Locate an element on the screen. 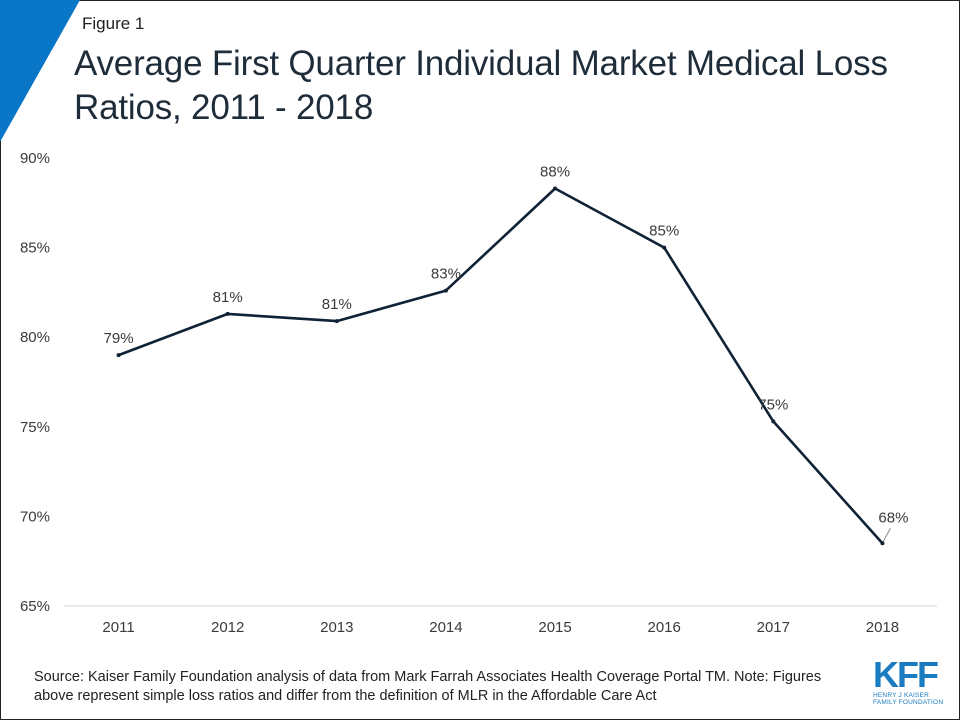 This screenshot has height=720, width=960. logo-mark: KFF is located at coordinates (906, 674).